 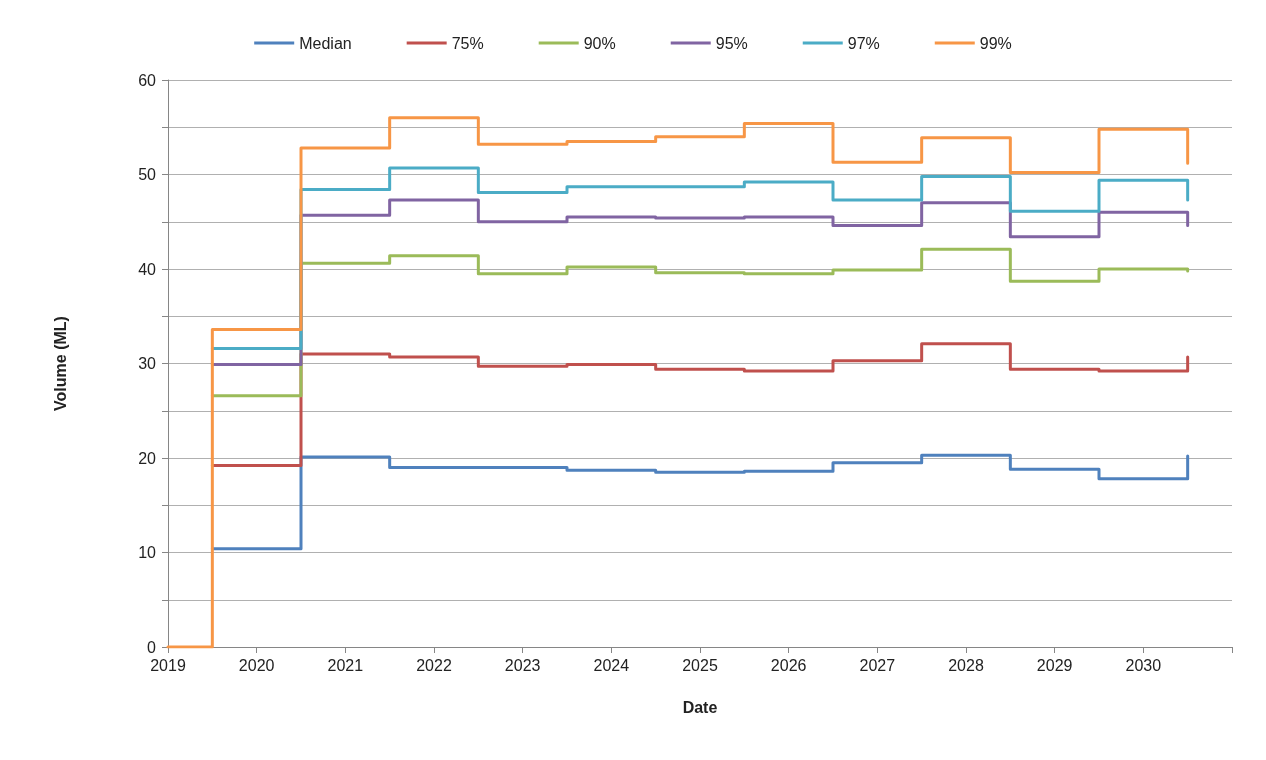 What do you see at coordinates (256, 665) in the screenshot?
I see `x-tick-label: 2020` at bounding box center [256, 665].